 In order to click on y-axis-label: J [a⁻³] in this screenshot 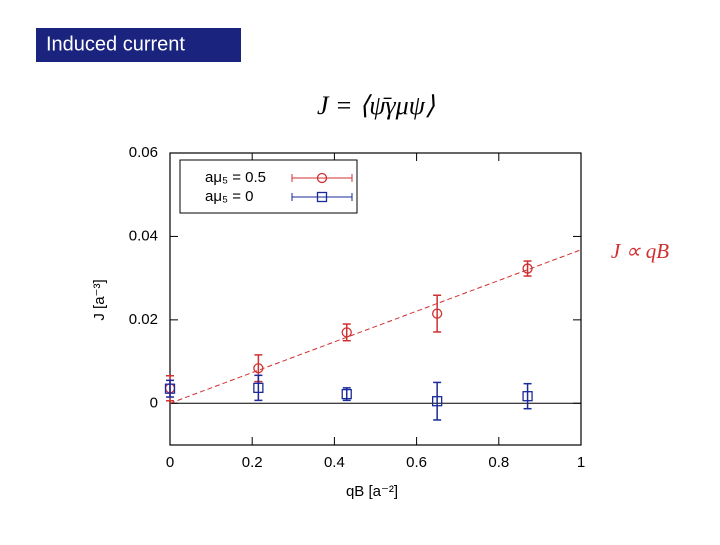, I will do `click(99, 299)`.